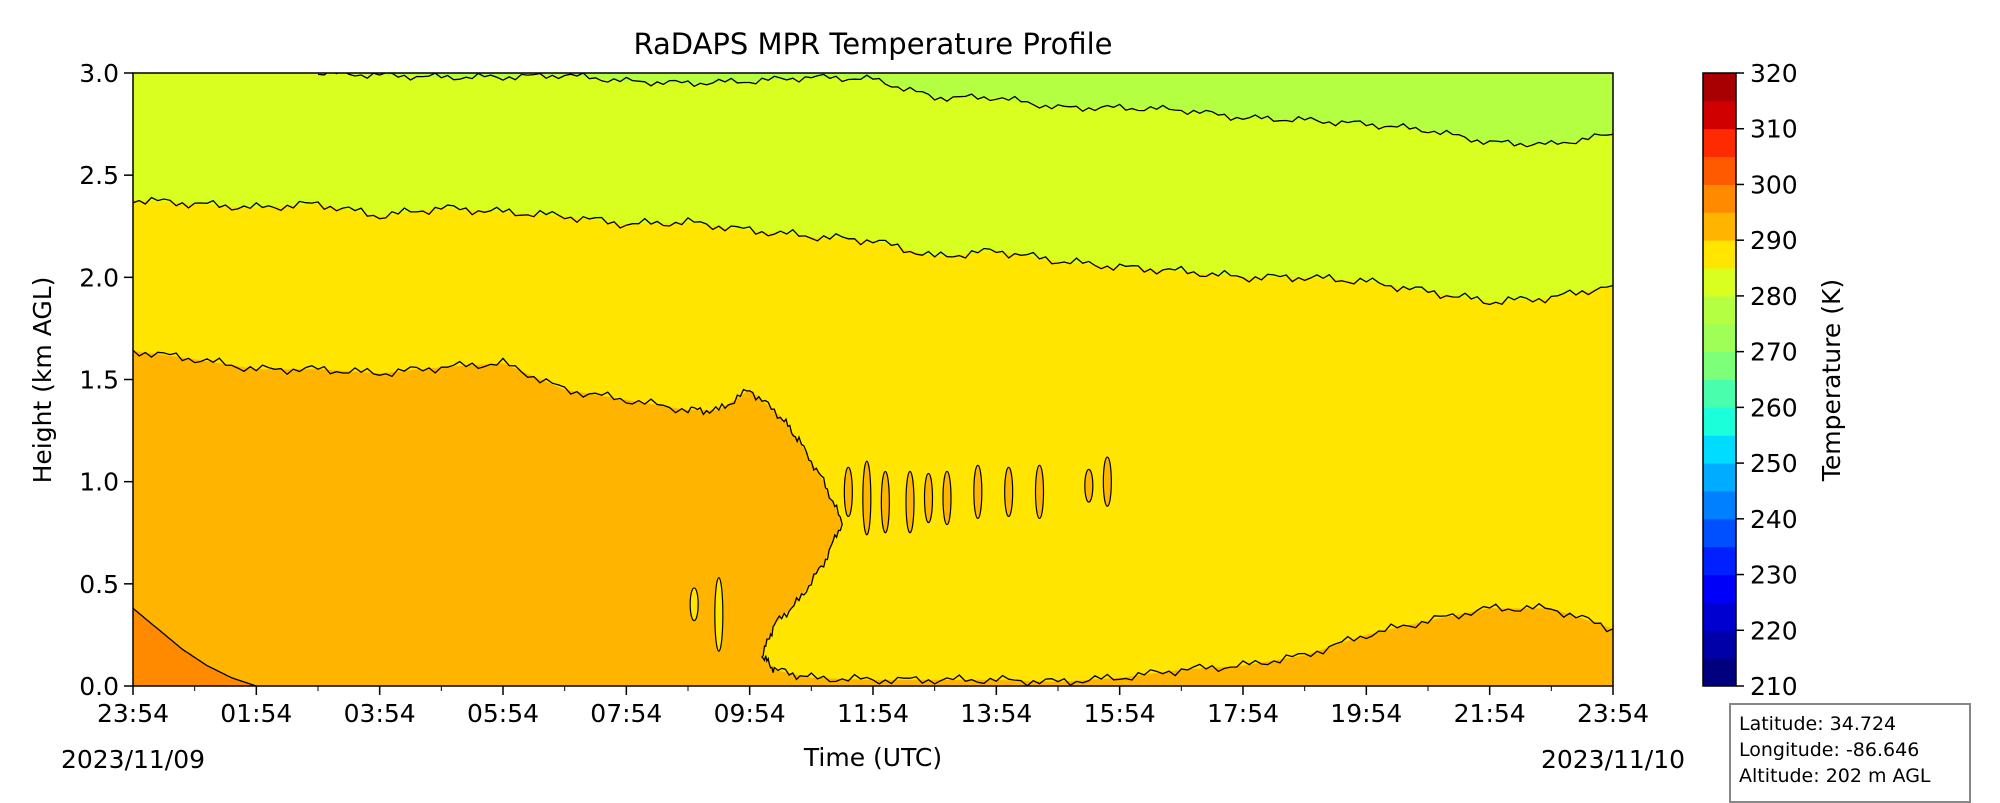 The width and height of the screenshot is (2000, 803). What do you see at coordinates (1243, 713) in the screenshot?
I see `x-tick-label: 17:54` at bounding box center [1243, 713].